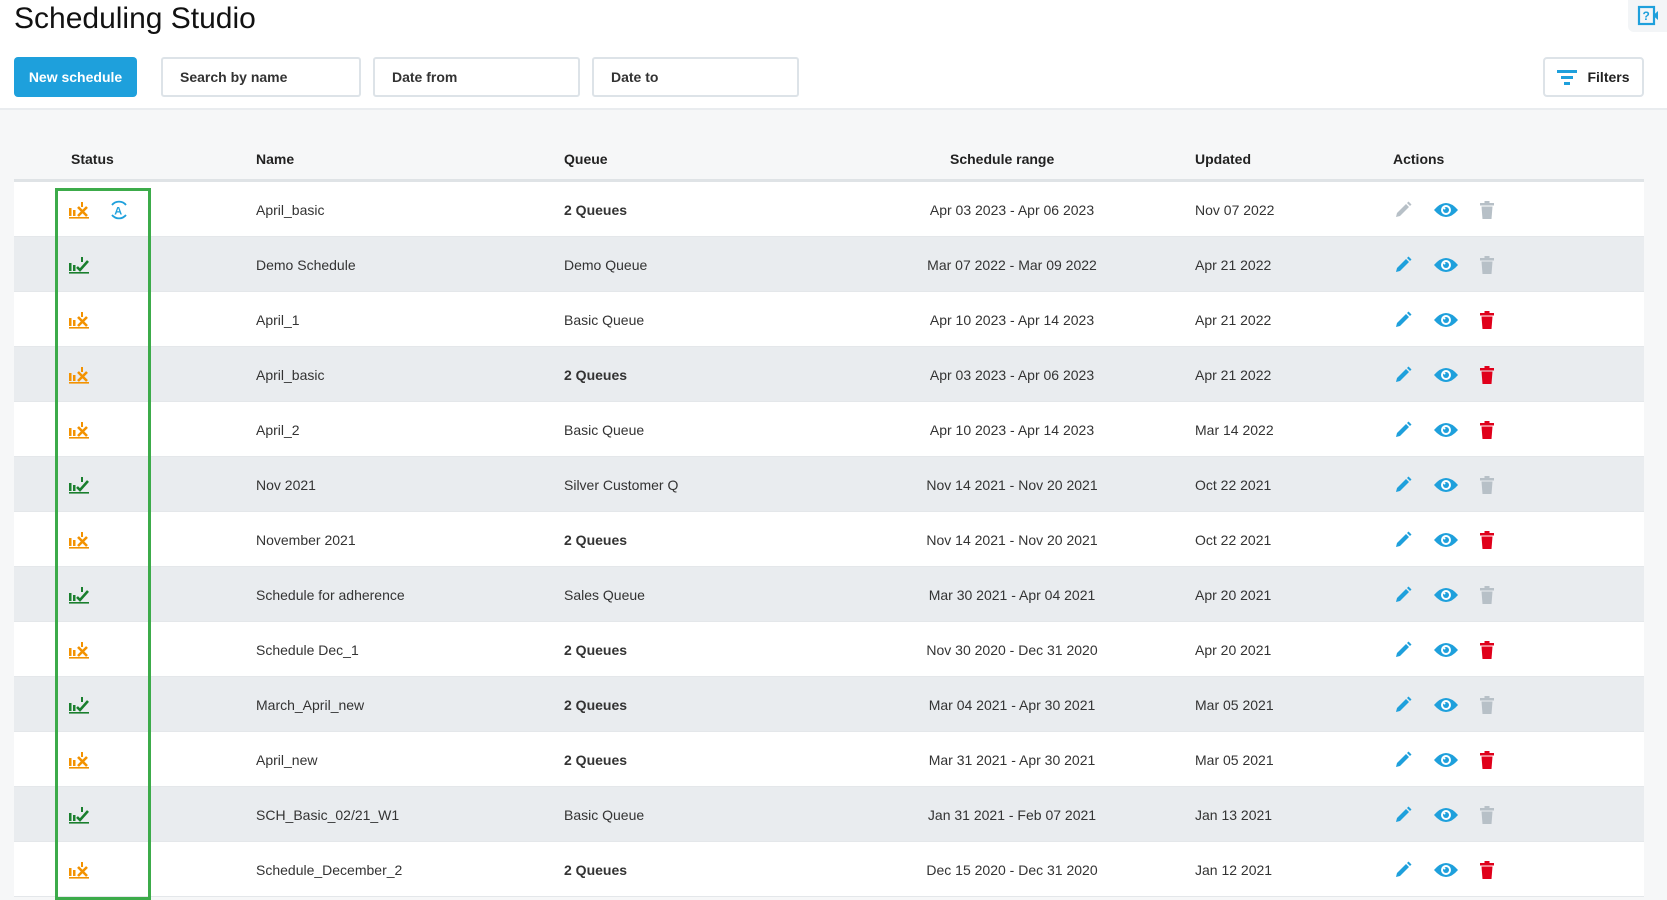 Image resolution: width=1667 pixels, height=900 pixels. I want to click on schedule-name: November 2021, so click(306, 539).